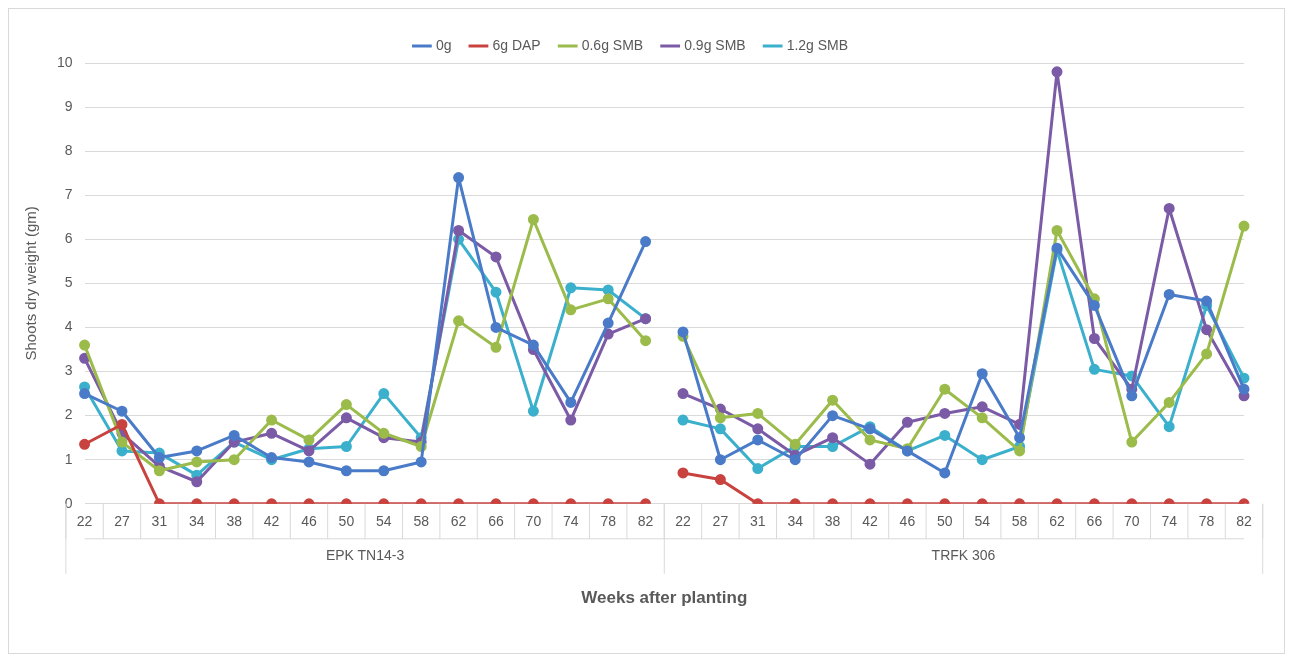  I want to click on text: EPK TN14-3, so click(365, 554).